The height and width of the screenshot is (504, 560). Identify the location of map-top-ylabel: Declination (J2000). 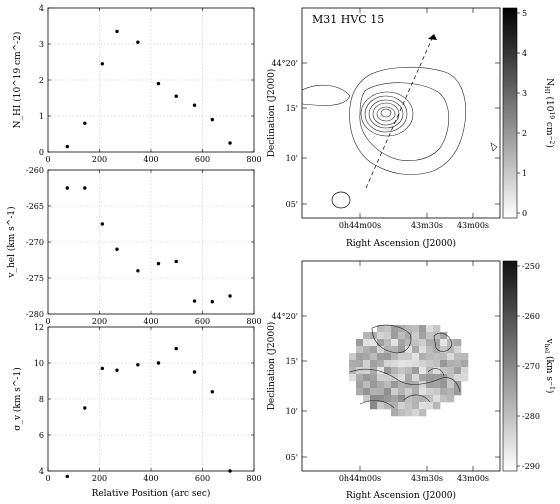
(271, 113).